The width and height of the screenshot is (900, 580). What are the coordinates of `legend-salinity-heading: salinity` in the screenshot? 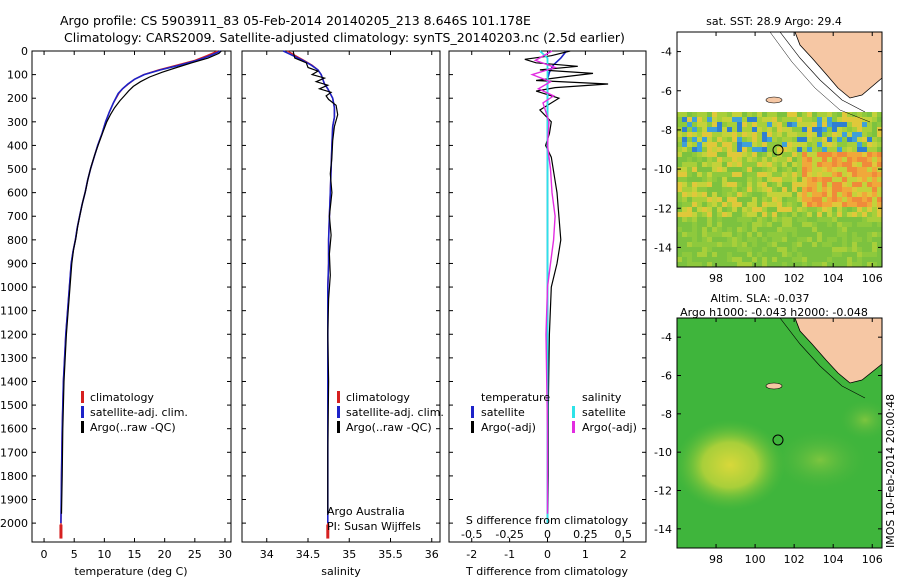 It's located at (602, 397).